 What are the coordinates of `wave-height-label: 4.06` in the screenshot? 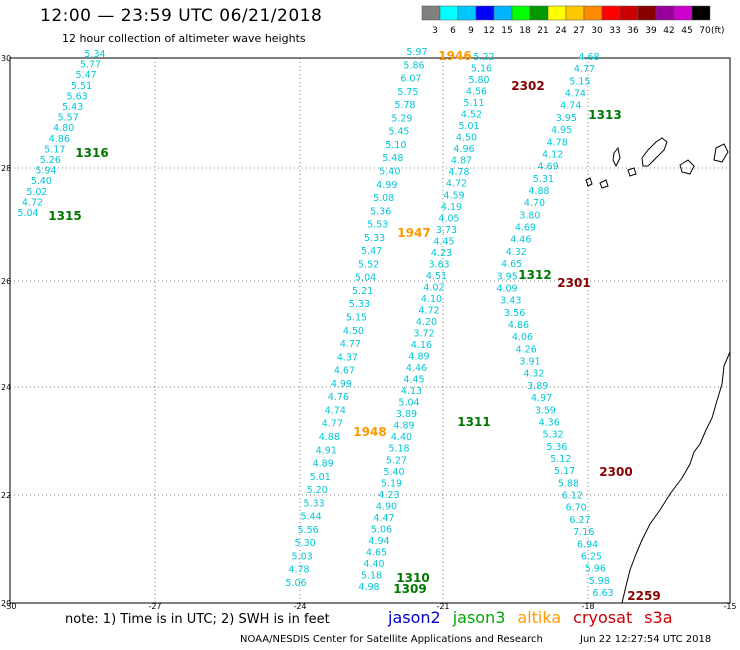 It's located at (522, 337).